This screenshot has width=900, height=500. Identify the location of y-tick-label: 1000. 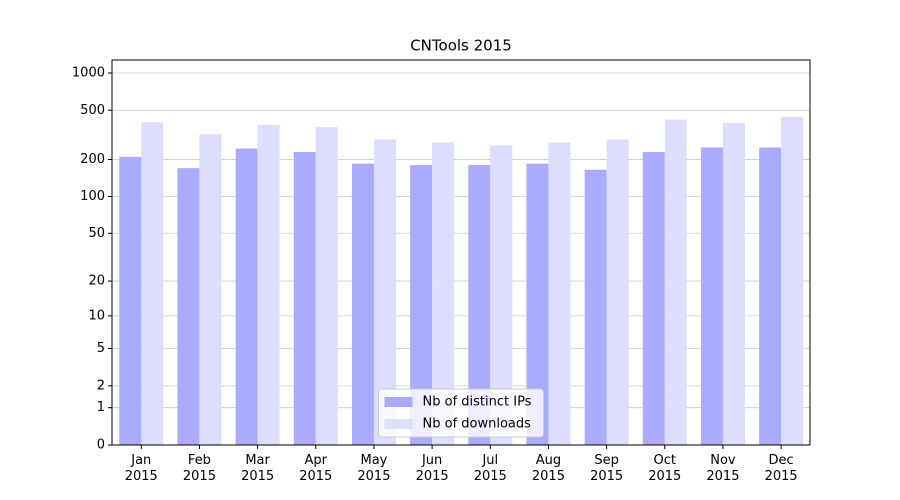
(88, 72).